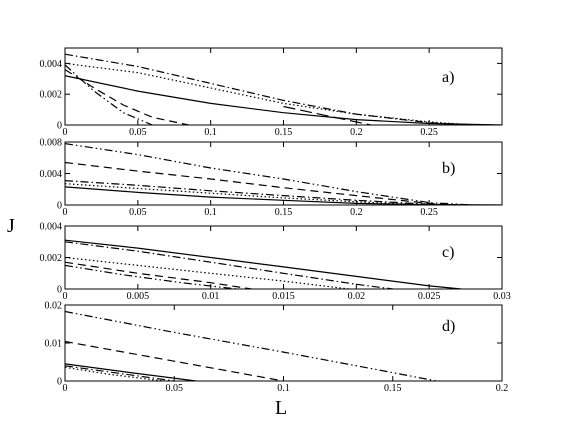 The width and height of the screenshot is (564, 436). What do you see at coordinates (54, 344) in the screenshot?
I see `y-tick-label: 0.01` at bounding box center [54, 344].